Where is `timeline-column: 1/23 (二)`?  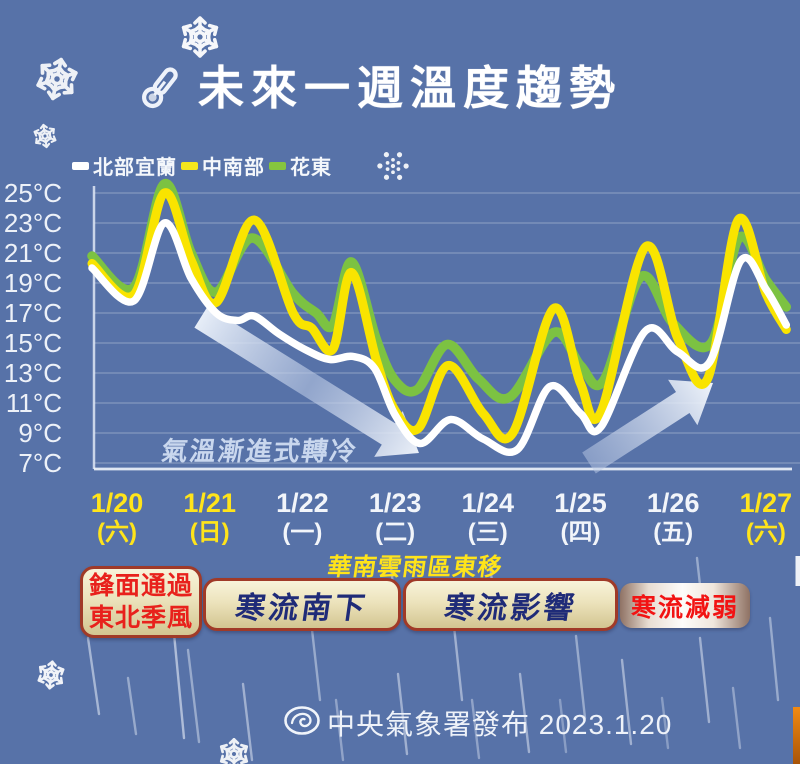
timeline-column: 1/23 (二) is located at coordinates (395, 517).